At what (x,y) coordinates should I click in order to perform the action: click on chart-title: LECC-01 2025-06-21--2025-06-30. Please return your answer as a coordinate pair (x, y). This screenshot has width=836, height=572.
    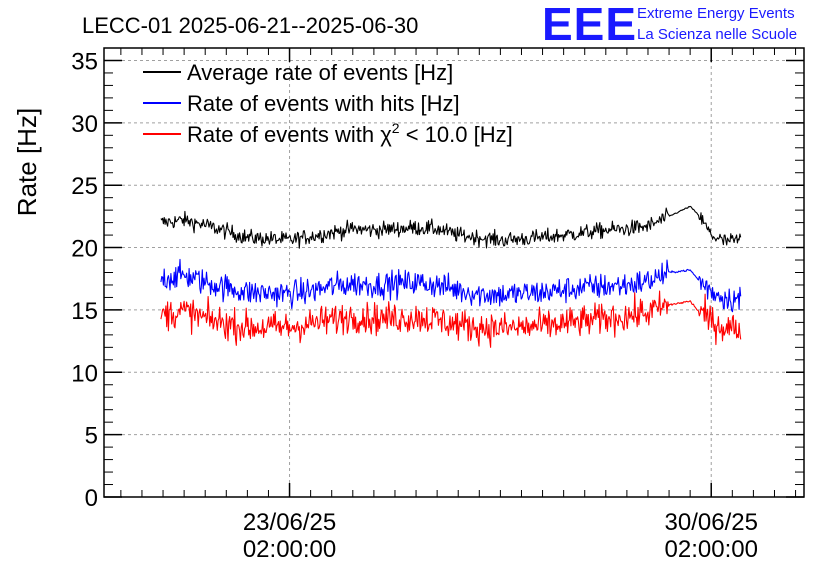
    Looking at the image, I should click on (250, 25).